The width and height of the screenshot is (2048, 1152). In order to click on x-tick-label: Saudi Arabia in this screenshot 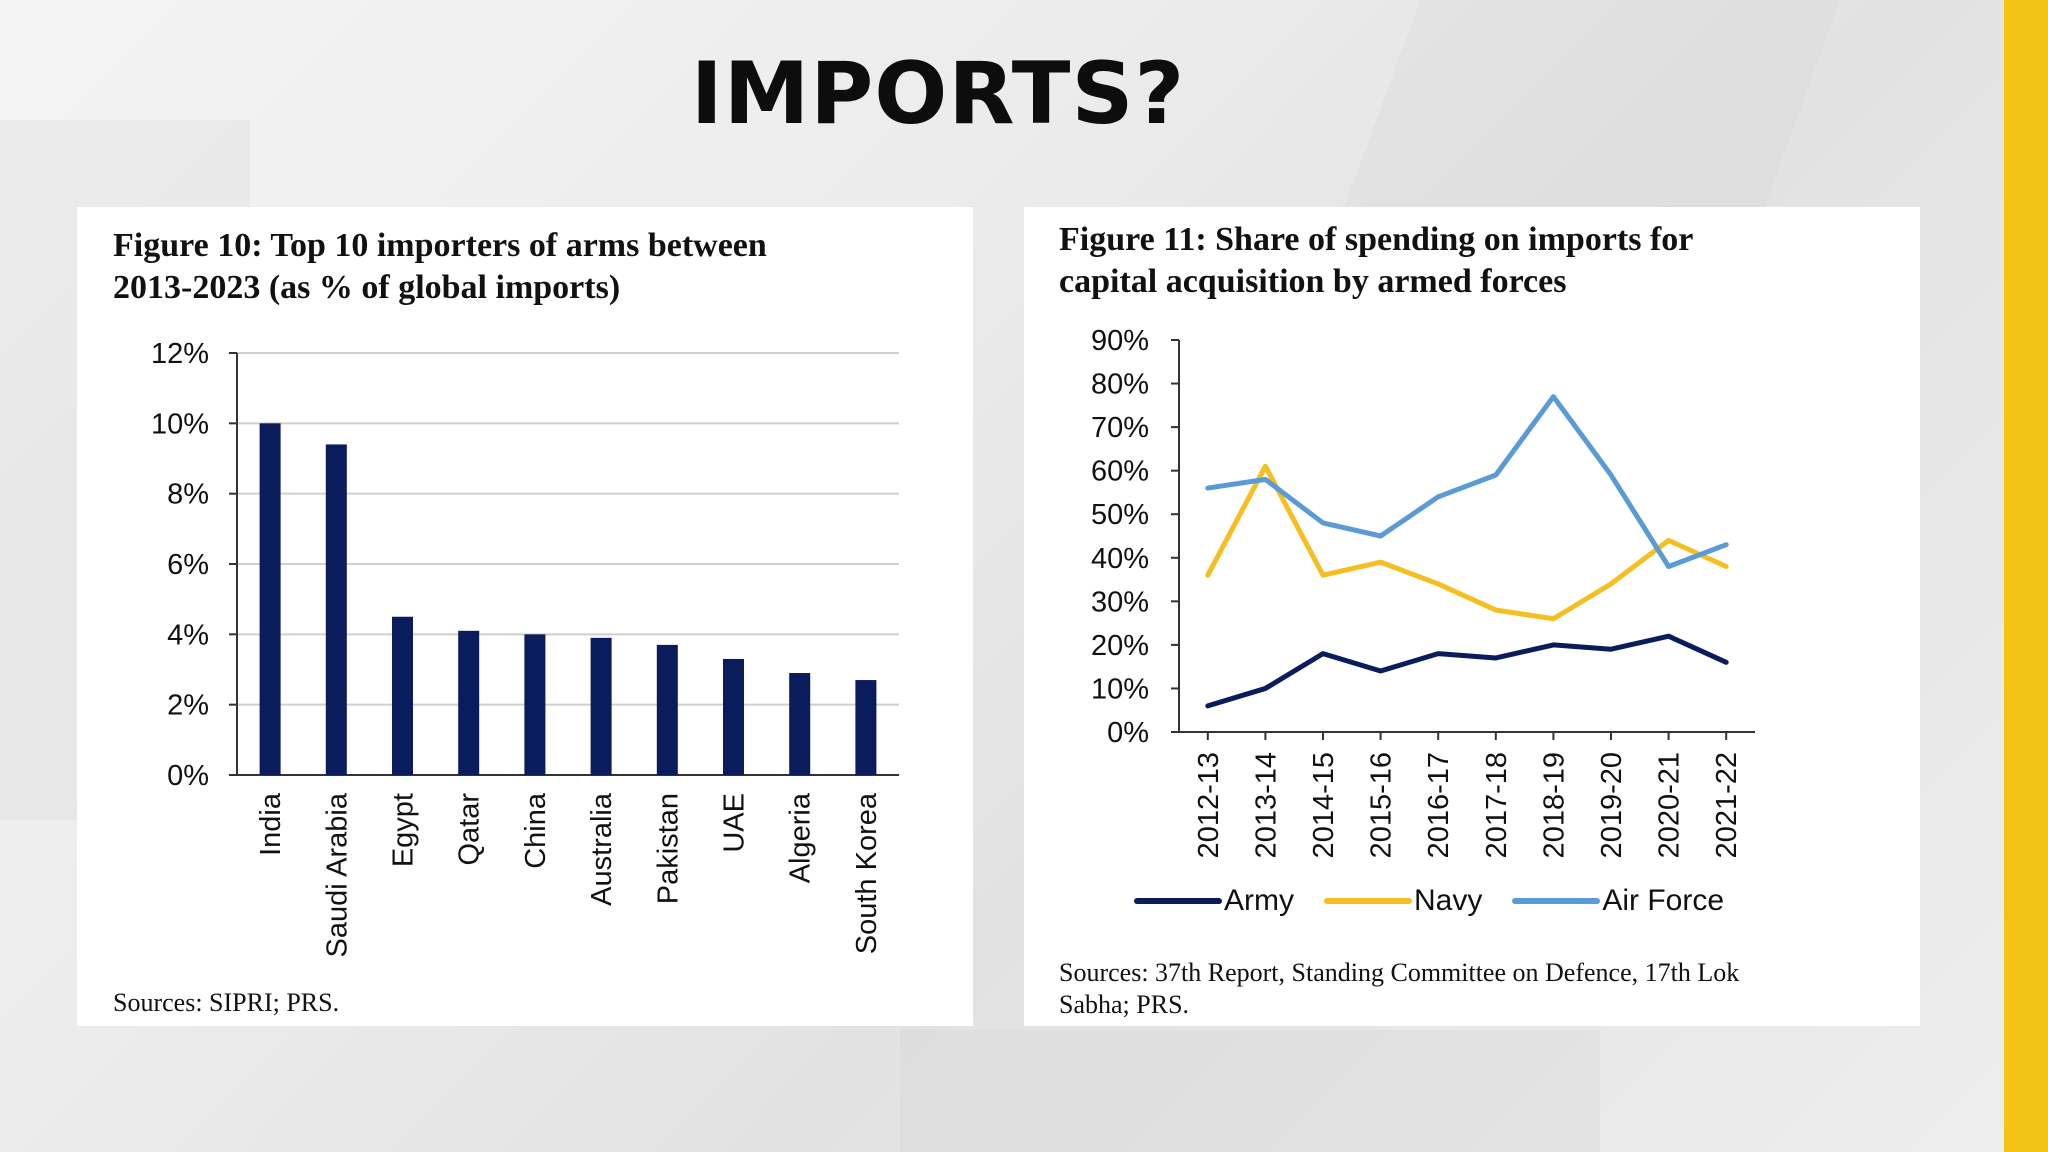, I will do `click(337, 874)`.